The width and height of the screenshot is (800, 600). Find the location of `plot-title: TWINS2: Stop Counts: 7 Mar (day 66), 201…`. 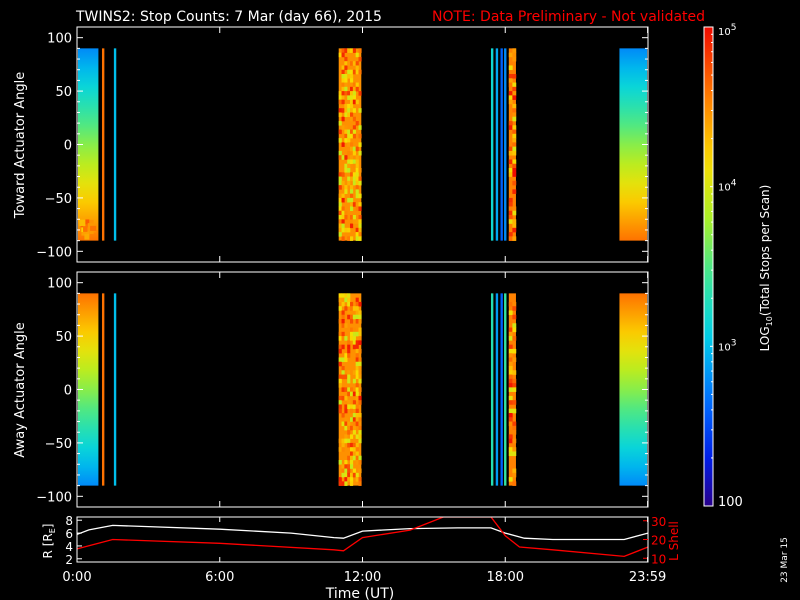

plot-title: TWINS2: Stop Counts: 7 Mar (day 66), 201… is located at coordinates (228, 17).